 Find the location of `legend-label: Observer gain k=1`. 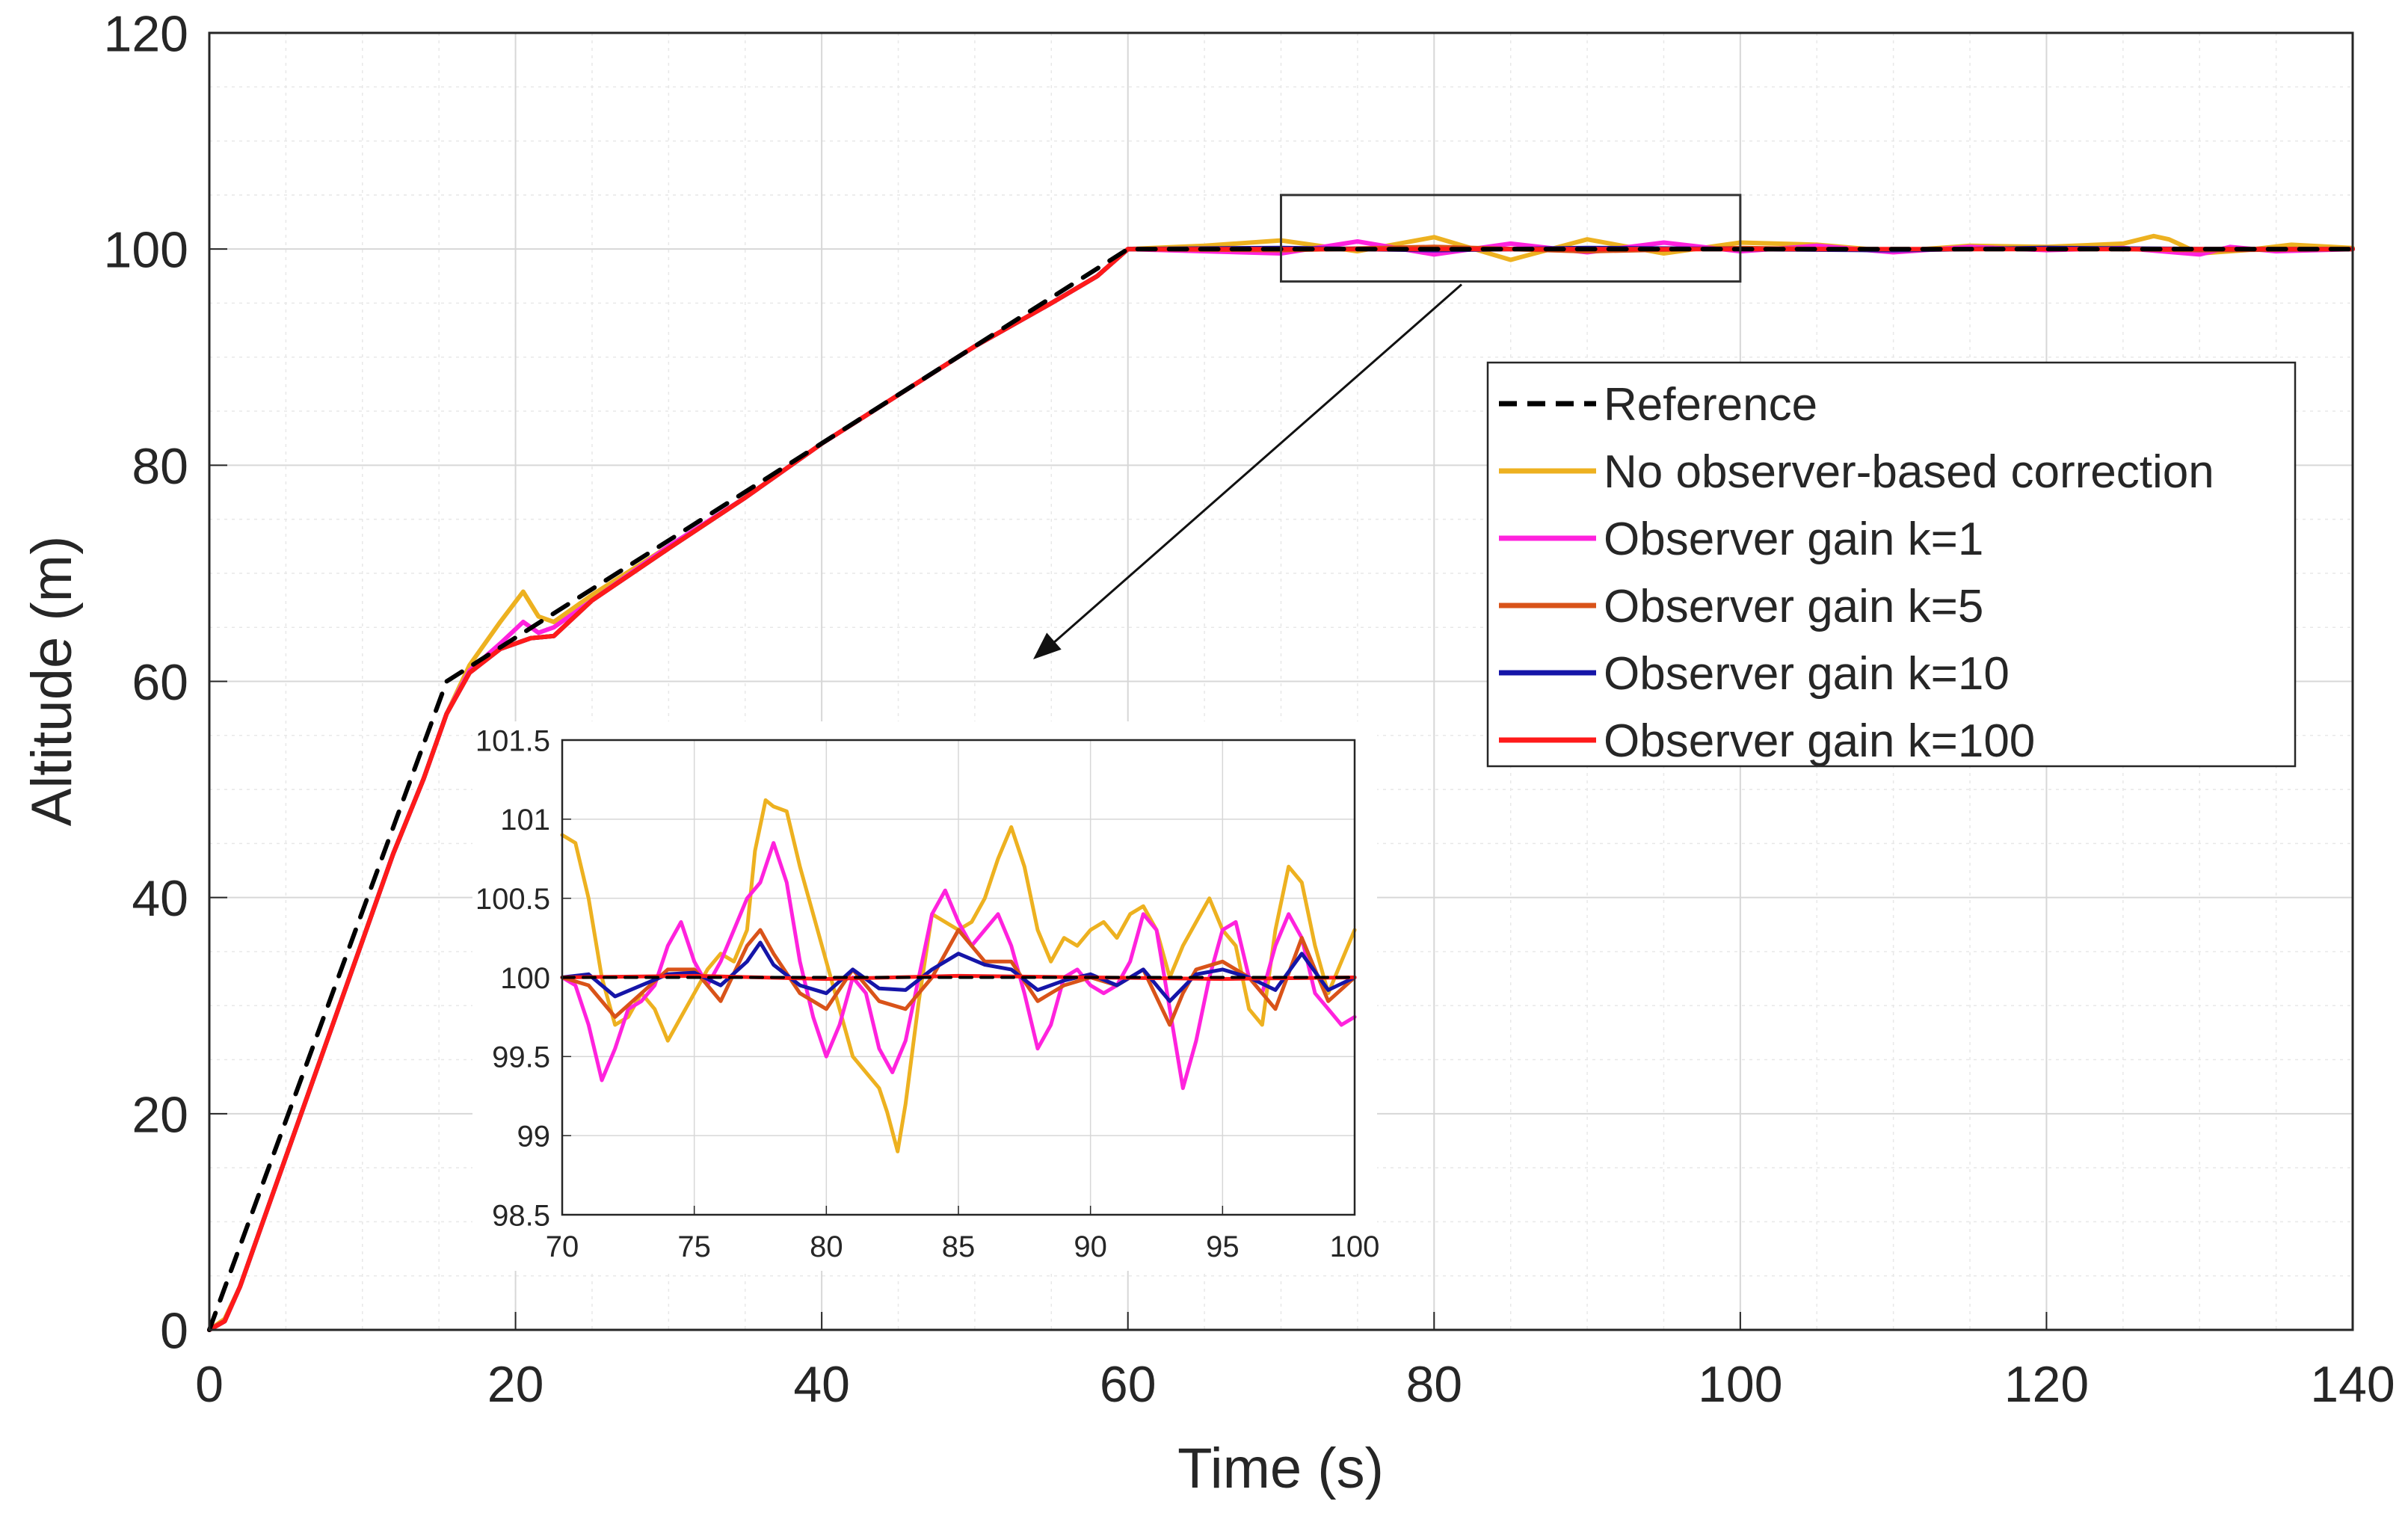

legend-label: Observer gain k=1 is located at coordinates (1794, 539).